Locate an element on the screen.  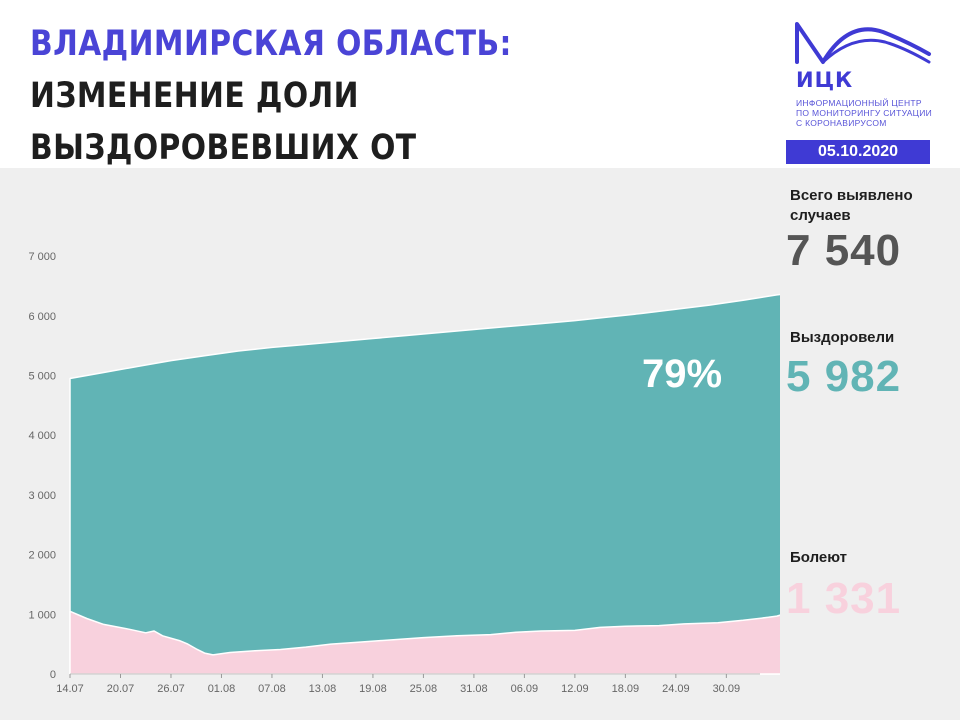
x-tick-label: 06.09 is located at coordinates (525, 689).